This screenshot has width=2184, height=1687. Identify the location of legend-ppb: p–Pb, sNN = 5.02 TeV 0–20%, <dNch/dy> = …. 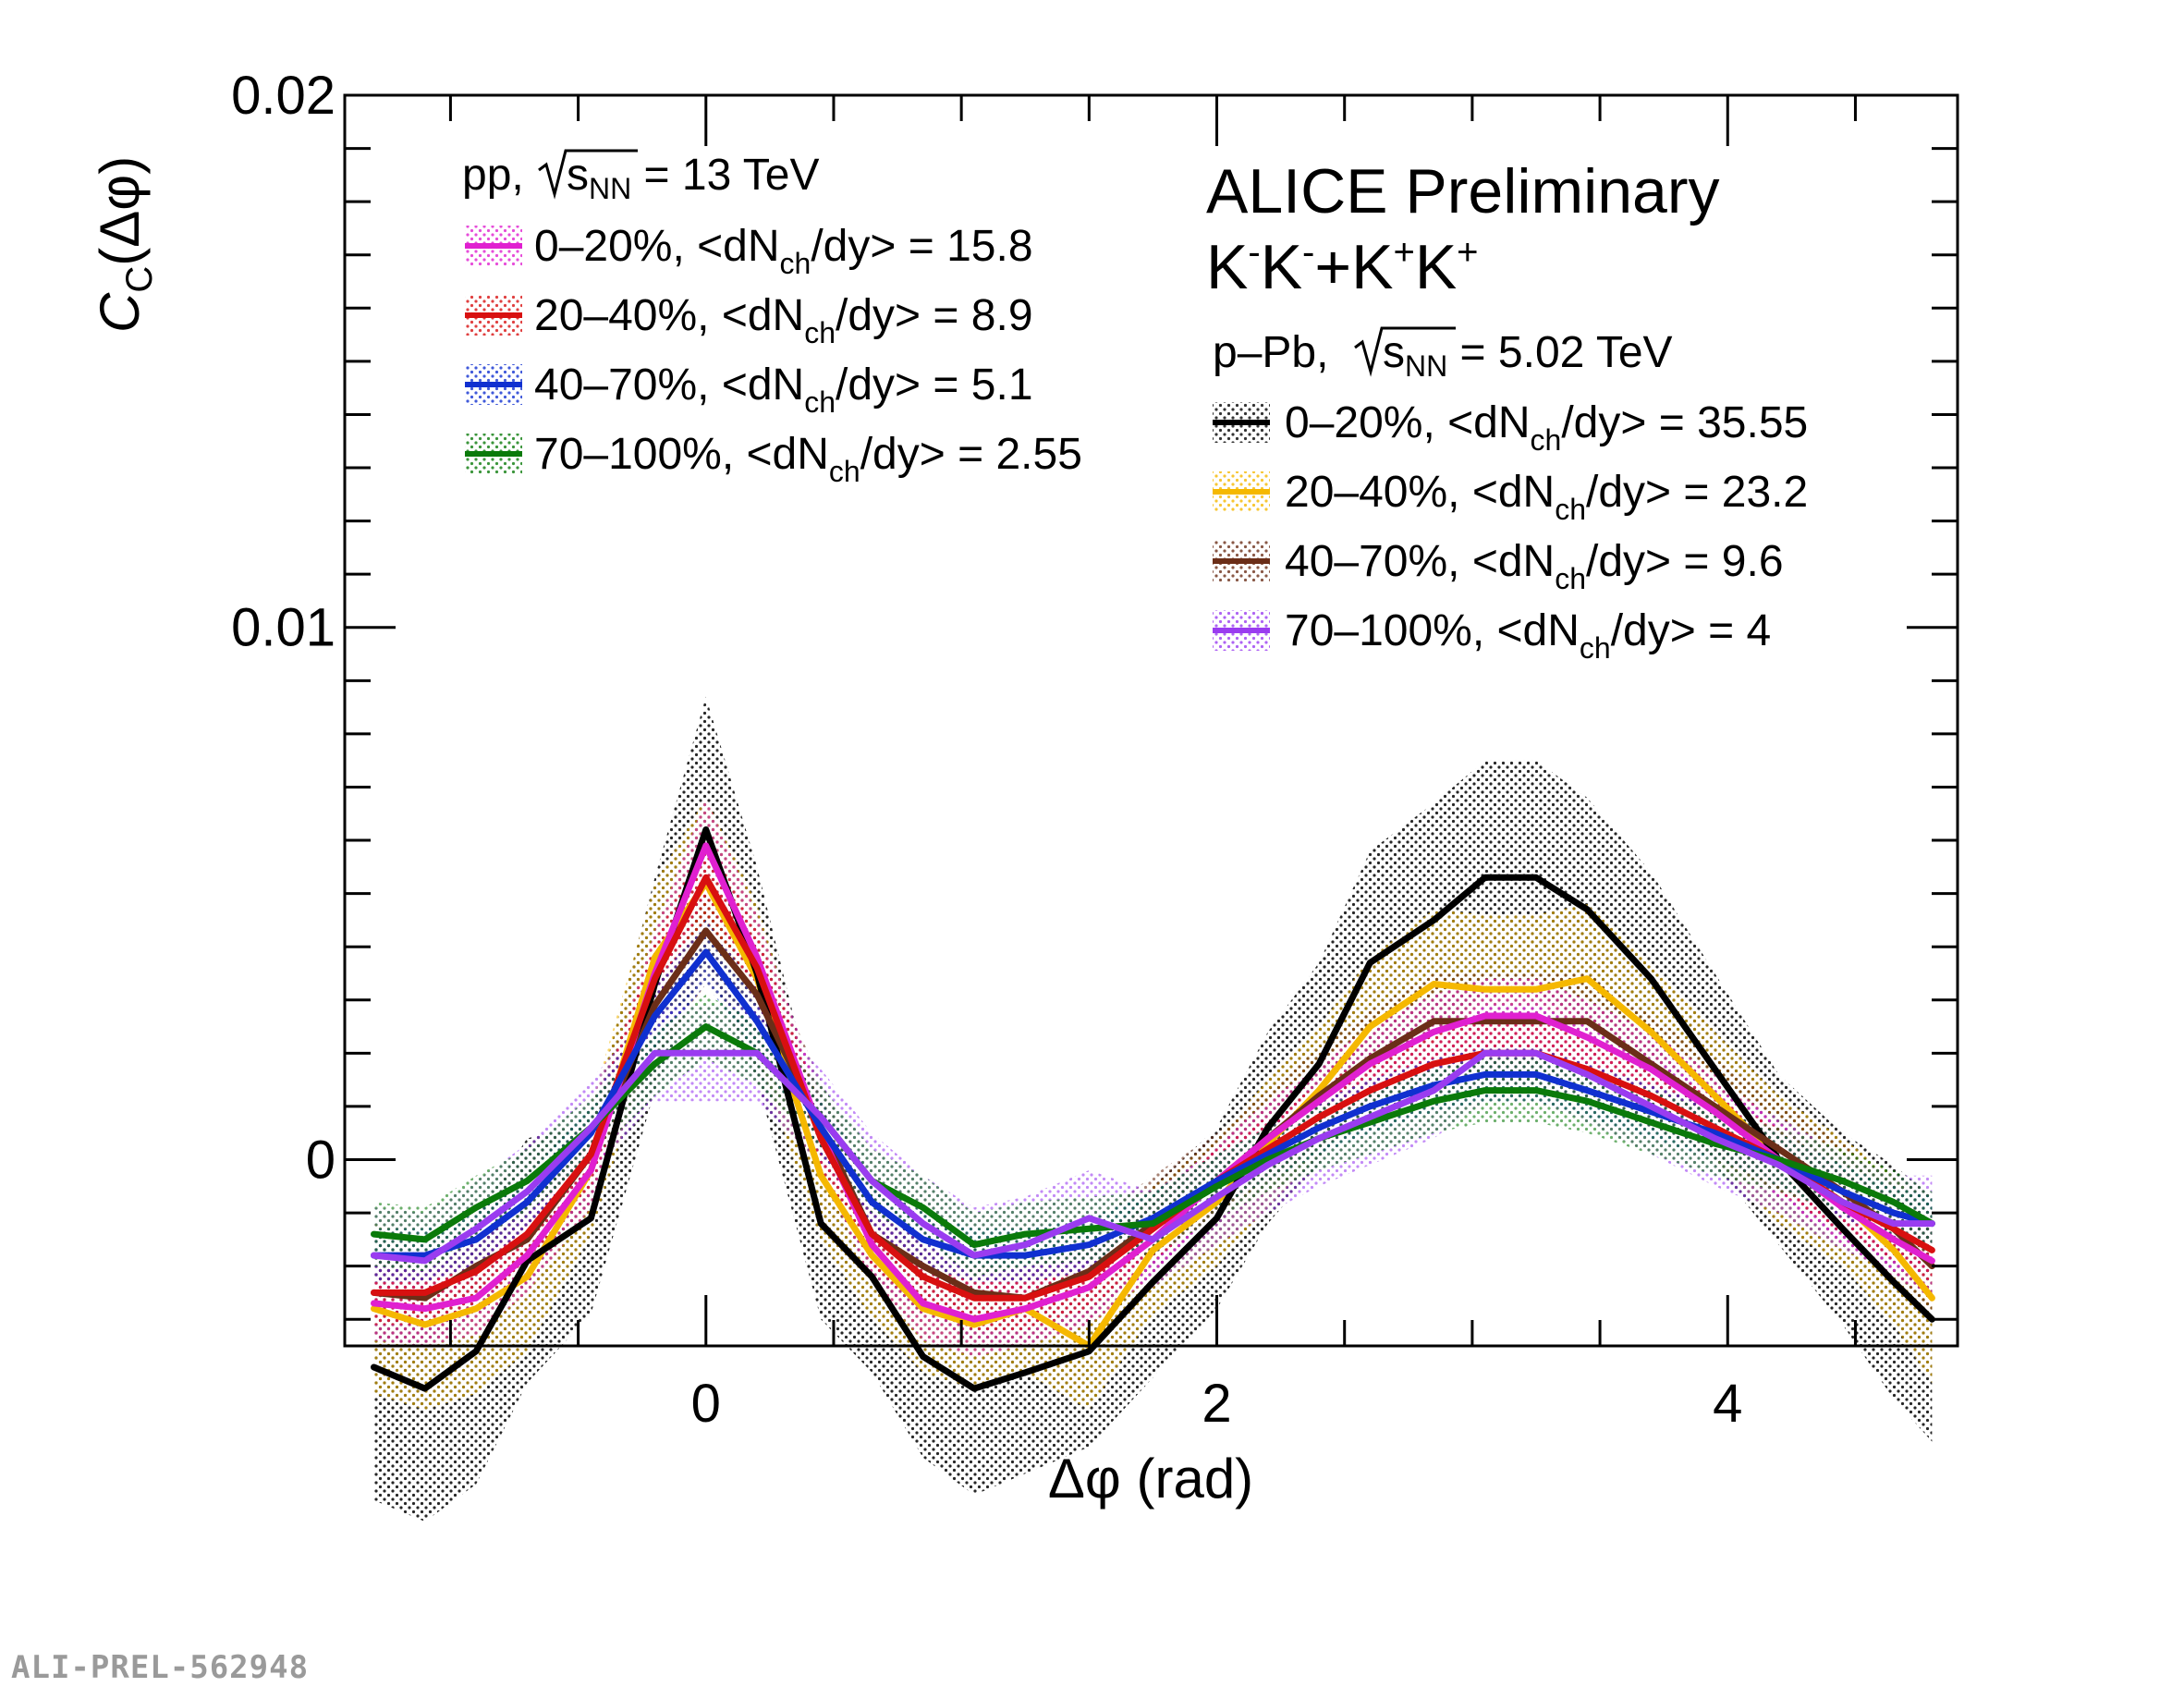
(1510, 495).